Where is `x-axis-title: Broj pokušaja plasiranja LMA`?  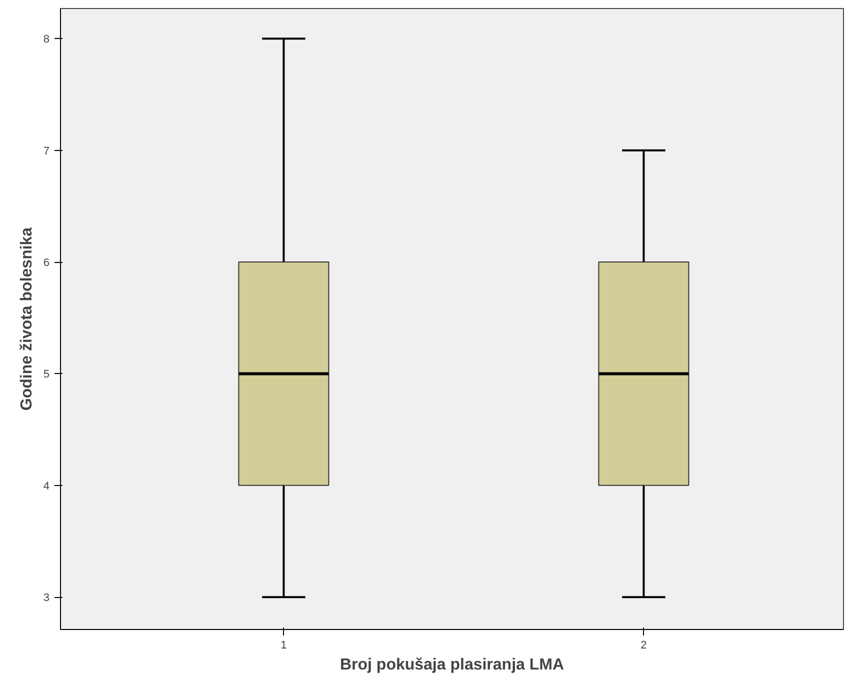
x-axis-title: Broj pokušaja plasiranja LMA is located at coordinates (452, 665).